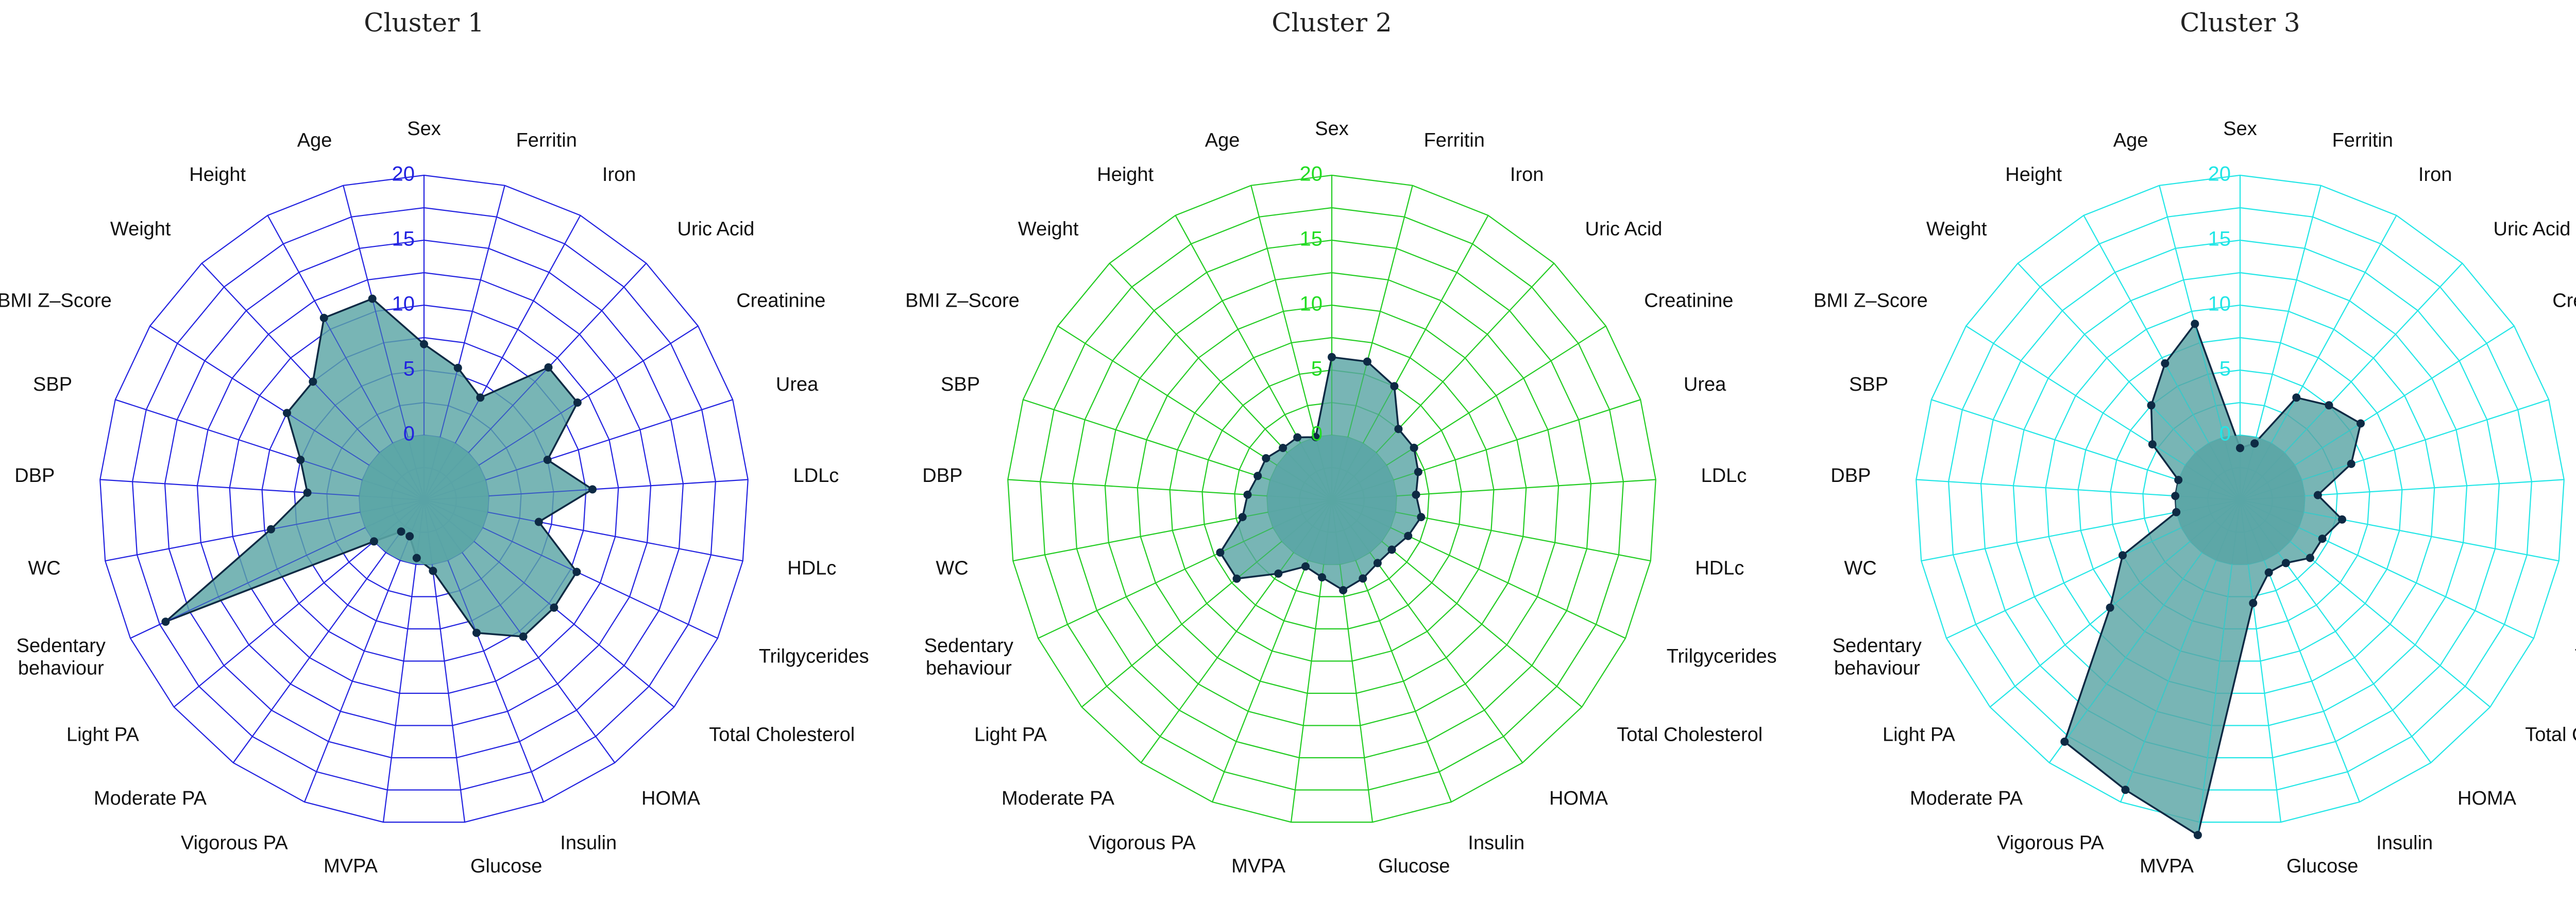  I want to click on axis-label: Urea, so click(1705, 384).